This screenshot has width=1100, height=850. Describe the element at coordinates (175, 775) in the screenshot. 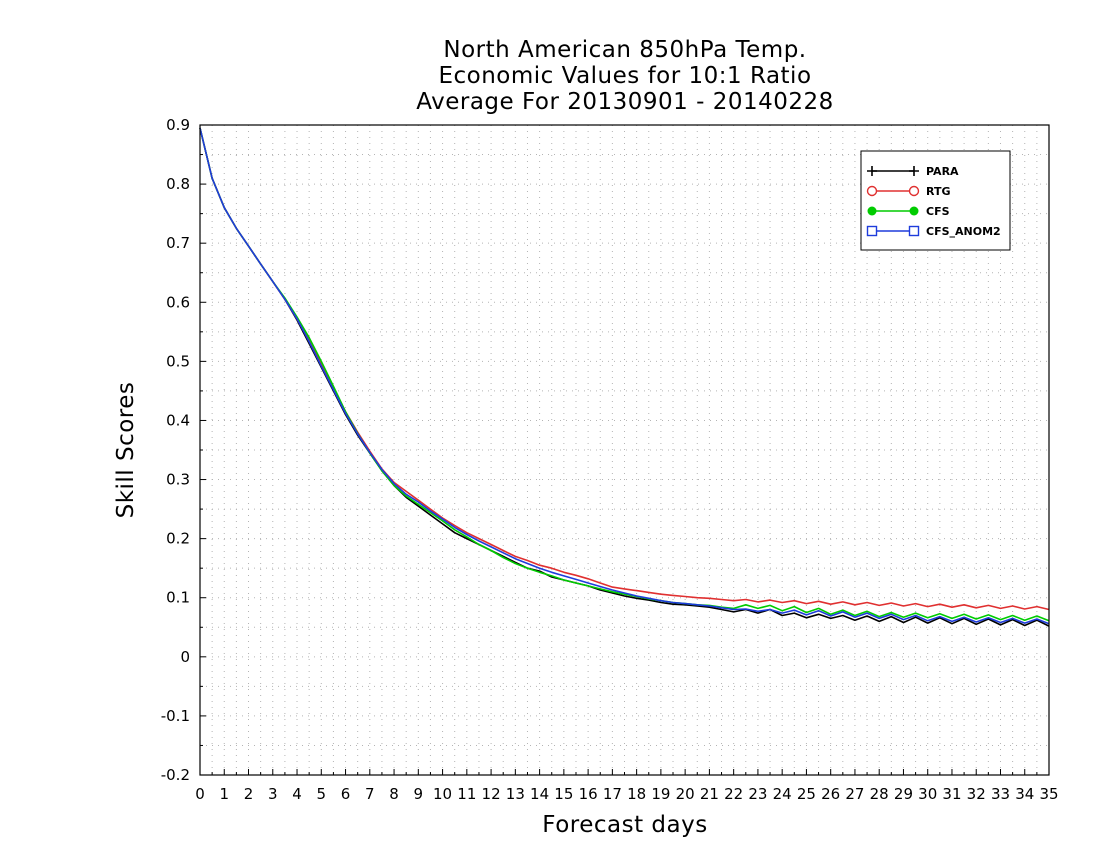

I see `y-tick-label: -0.2` at that location.